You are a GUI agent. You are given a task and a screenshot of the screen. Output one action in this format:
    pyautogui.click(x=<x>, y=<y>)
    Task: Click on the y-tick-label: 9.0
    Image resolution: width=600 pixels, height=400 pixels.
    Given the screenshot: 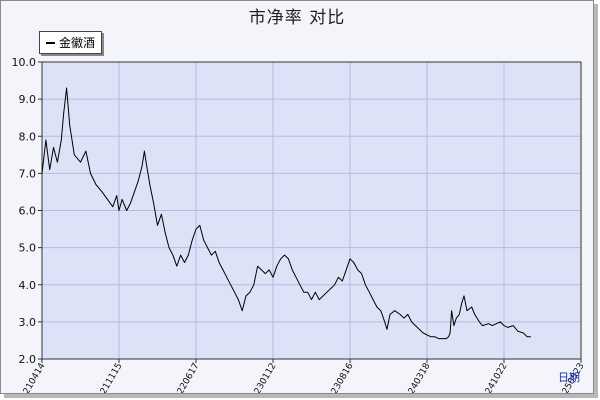 What is the action you would take?
    pyautogui.click(x=28, y=99)
    